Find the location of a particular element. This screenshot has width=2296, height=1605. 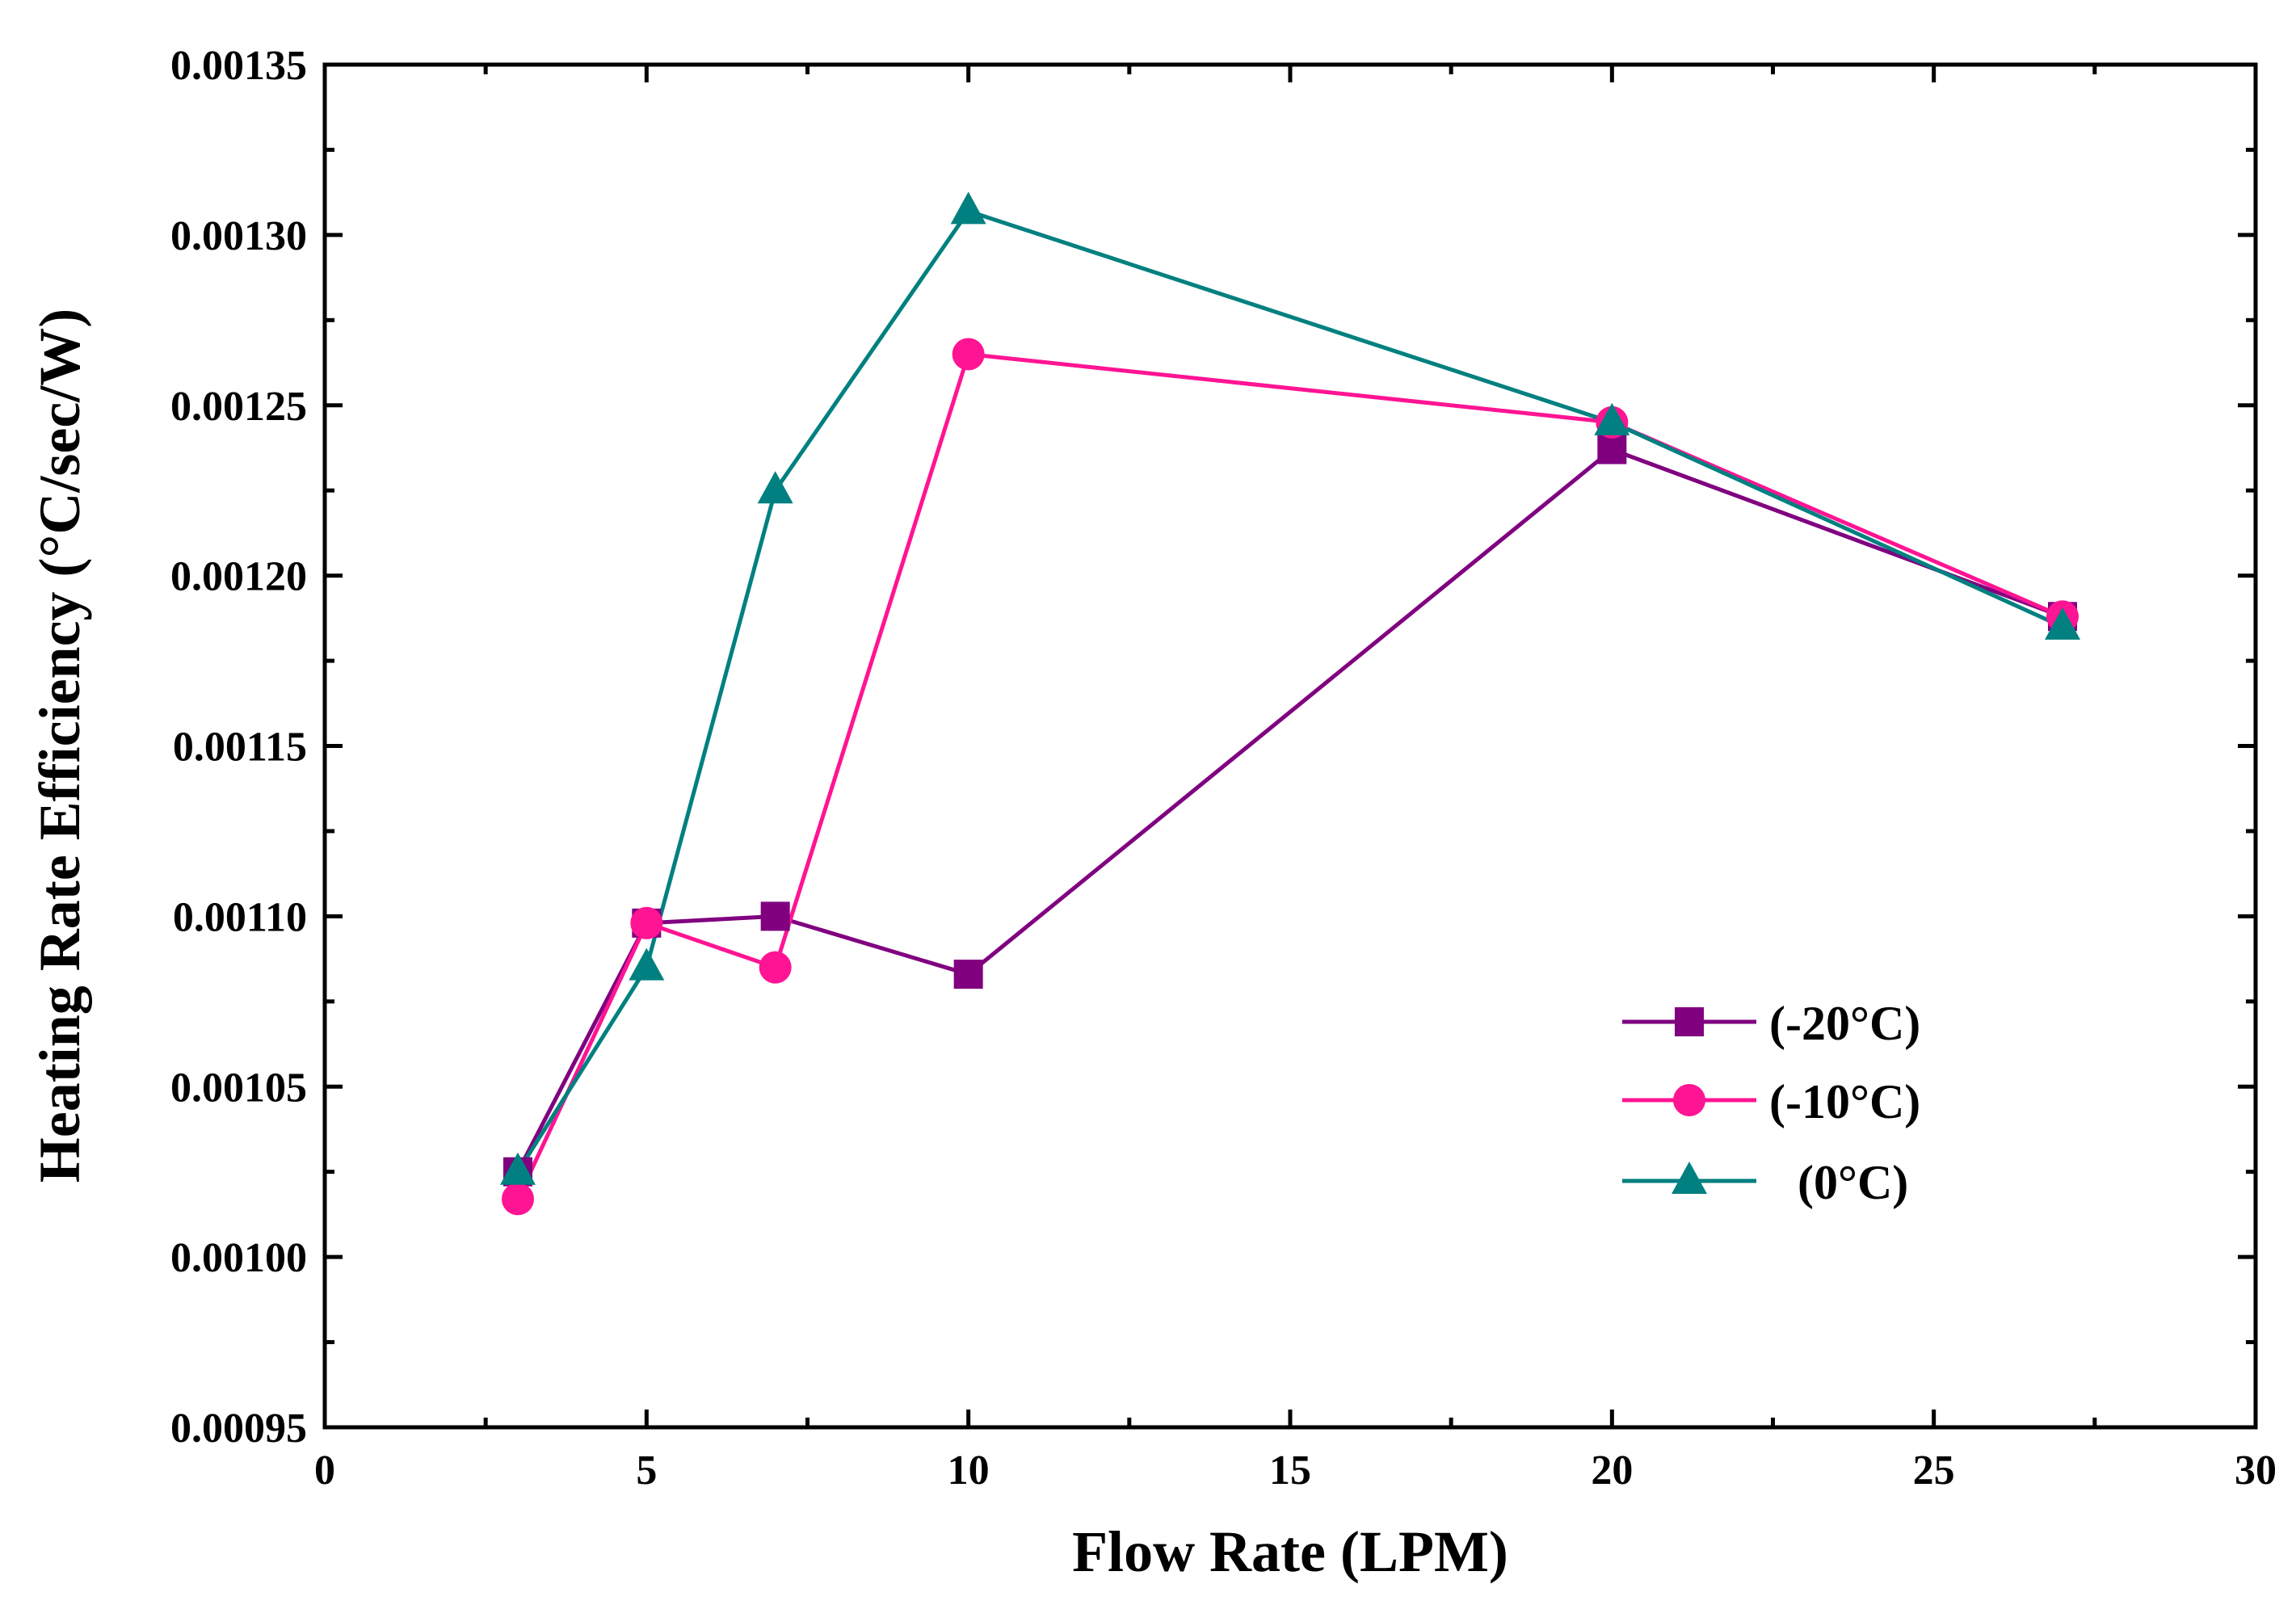

legend-entry: (-20°C) is located at coordinates (1771, 1023).